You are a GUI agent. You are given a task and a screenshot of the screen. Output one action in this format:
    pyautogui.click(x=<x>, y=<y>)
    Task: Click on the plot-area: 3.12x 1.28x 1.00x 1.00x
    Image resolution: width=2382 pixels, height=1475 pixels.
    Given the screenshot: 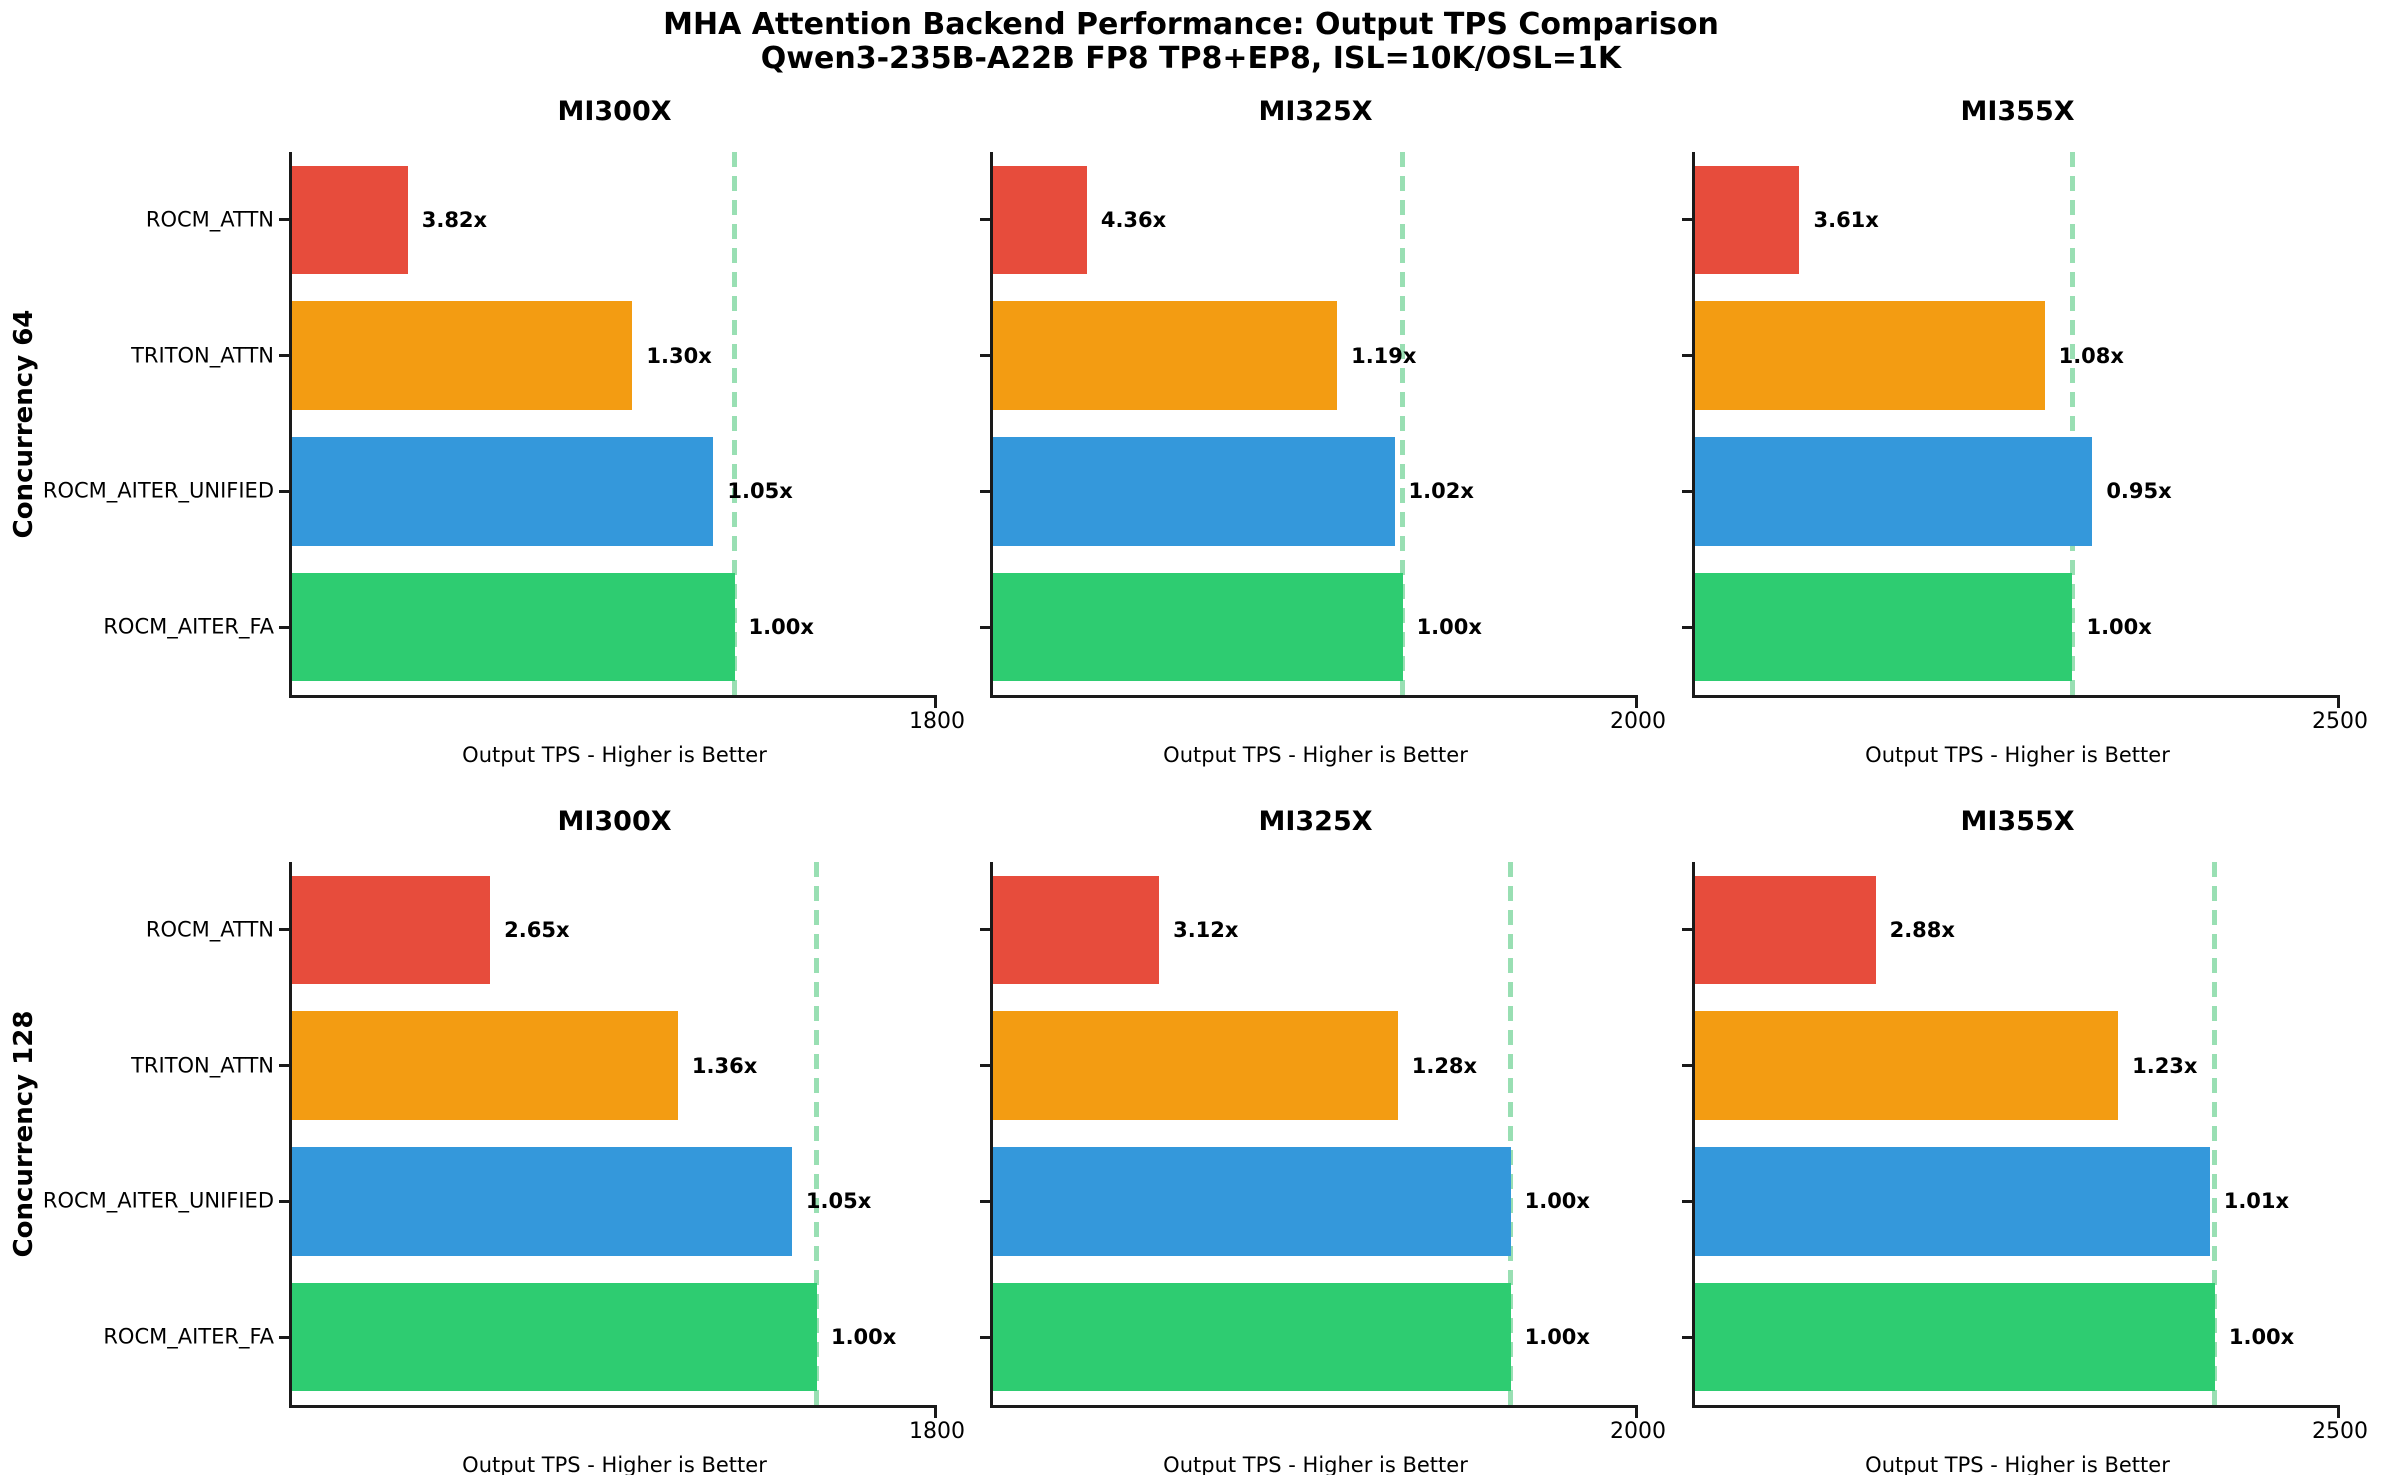 What is the action you would take?
    pyautogui.click(x=1309, y=1140)
    